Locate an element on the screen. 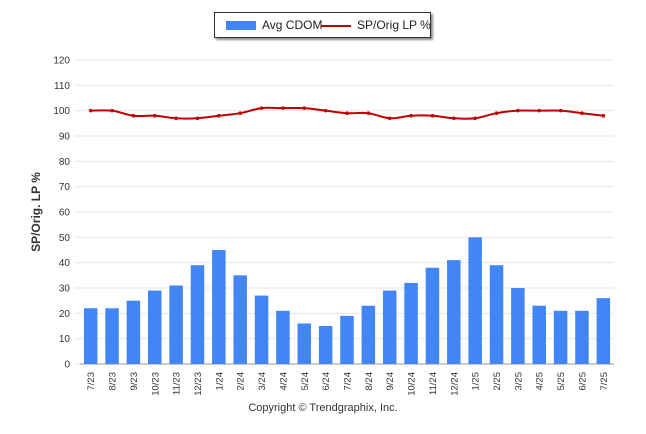 The width and height of the screenshot is (646, 434). y-tick-label: 110 is located at coordinates (62, 86).